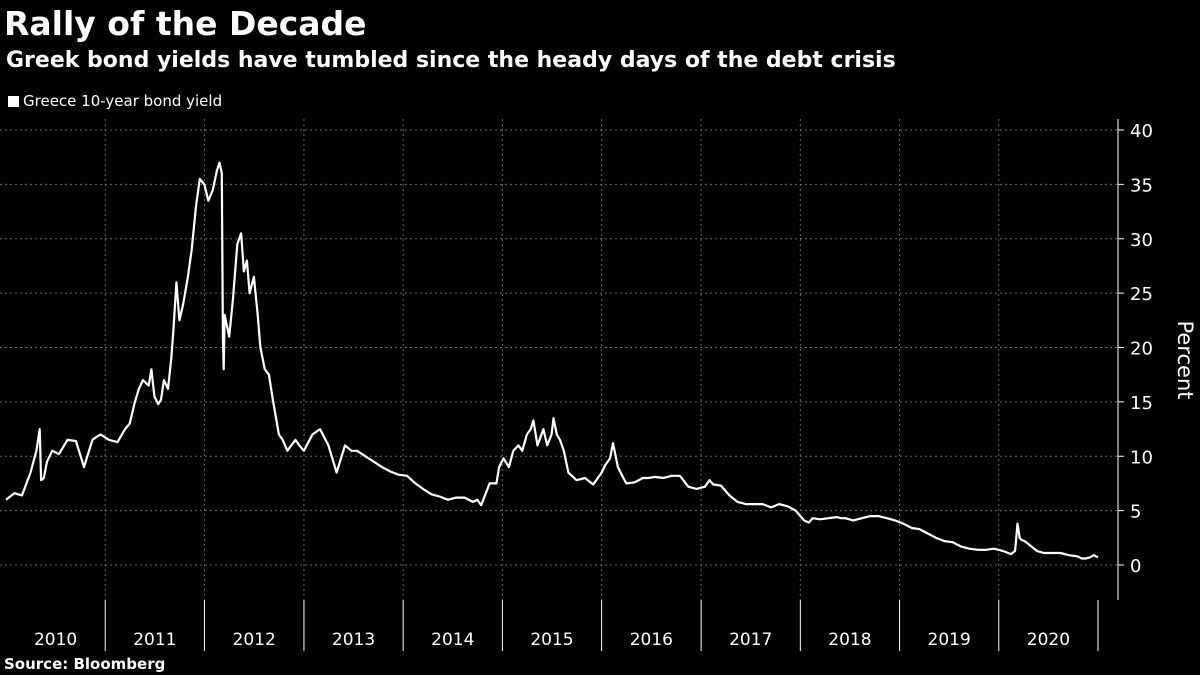  I want to click on y-tick-label: 35, so click(1141, 185).